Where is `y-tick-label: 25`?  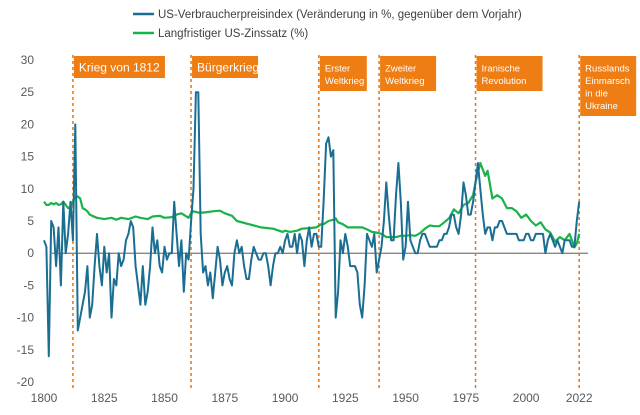
y-tick-label: 25 is located at coordinates (28, 92).